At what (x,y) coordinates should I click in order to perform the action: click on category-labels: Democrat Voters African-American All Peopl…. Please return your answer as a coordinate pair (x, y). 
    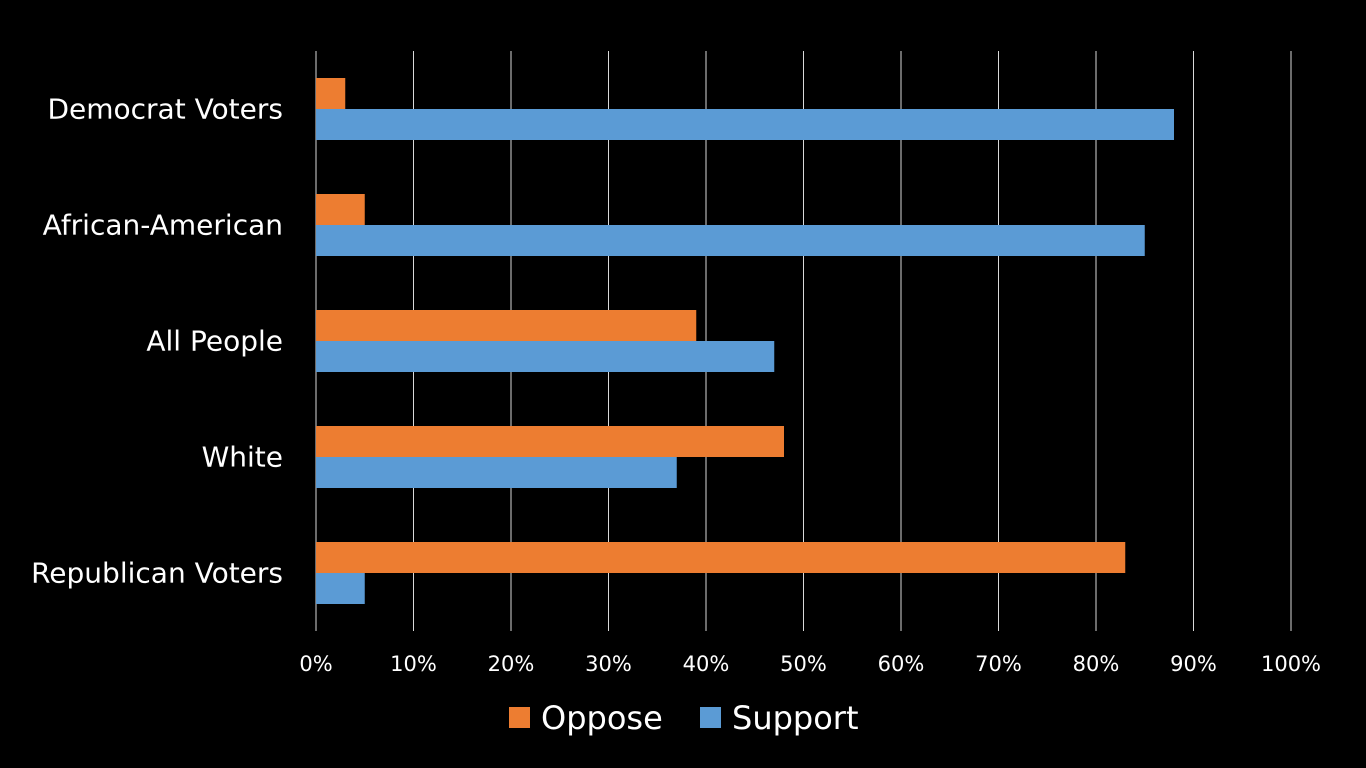
    Looking at the image, I should click on (157, 341).